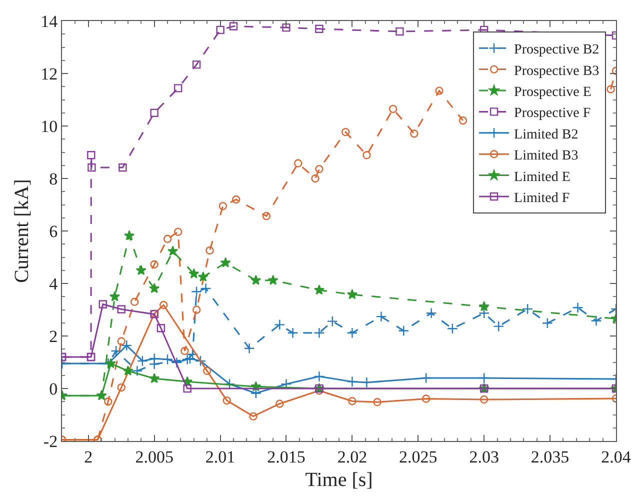 Image resolution: width=643 pixels, height=502 pixels. Describe the element at coordinates (542, 177) in the screenshot. I see `legend-label: Limited E` at that location.